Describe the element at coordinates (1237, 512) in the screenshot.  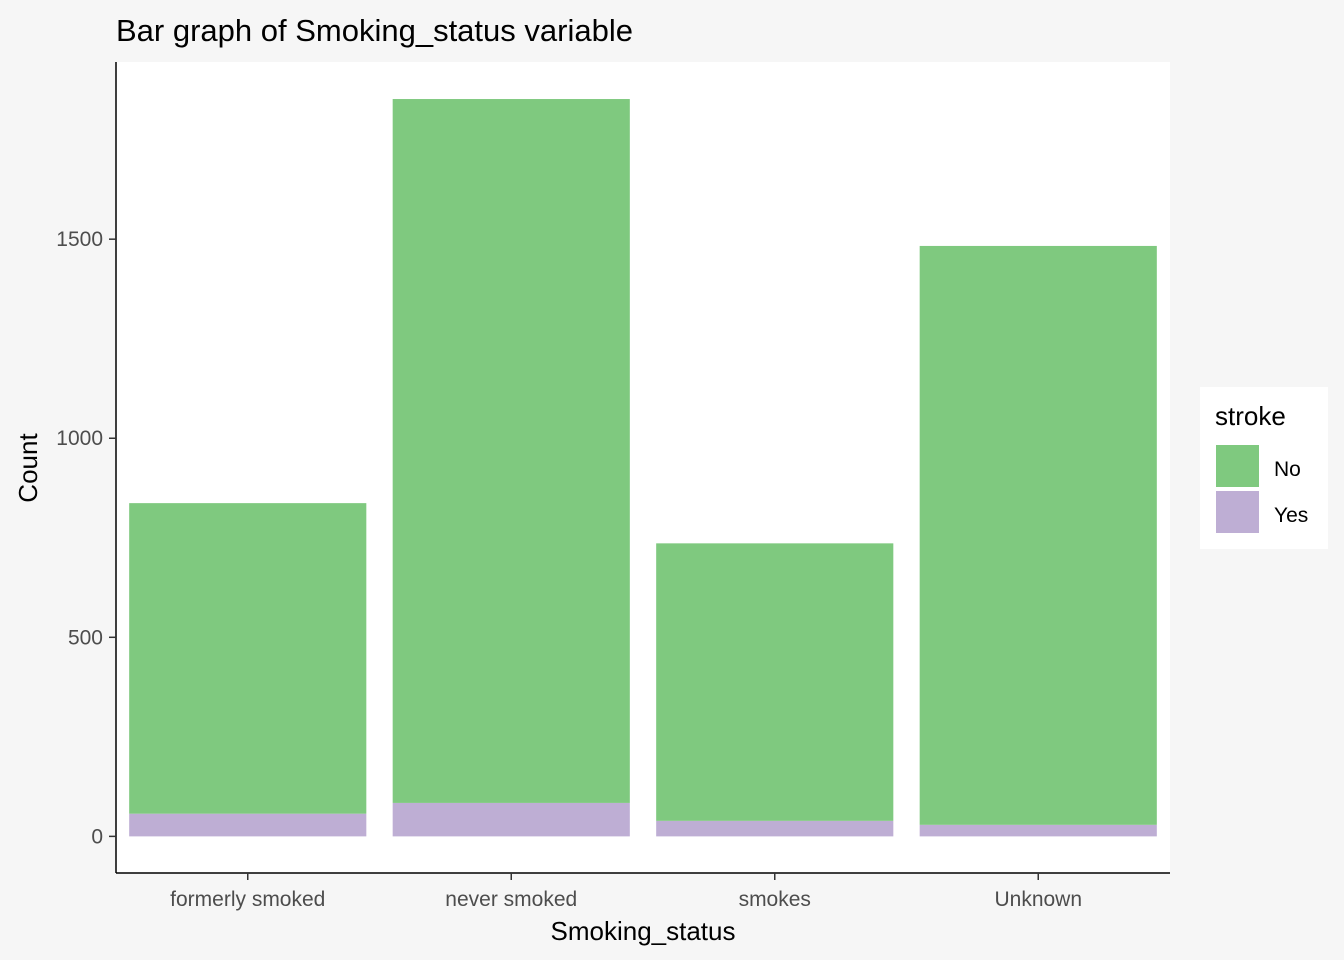
I see `legend-swatch-yes` at that location.